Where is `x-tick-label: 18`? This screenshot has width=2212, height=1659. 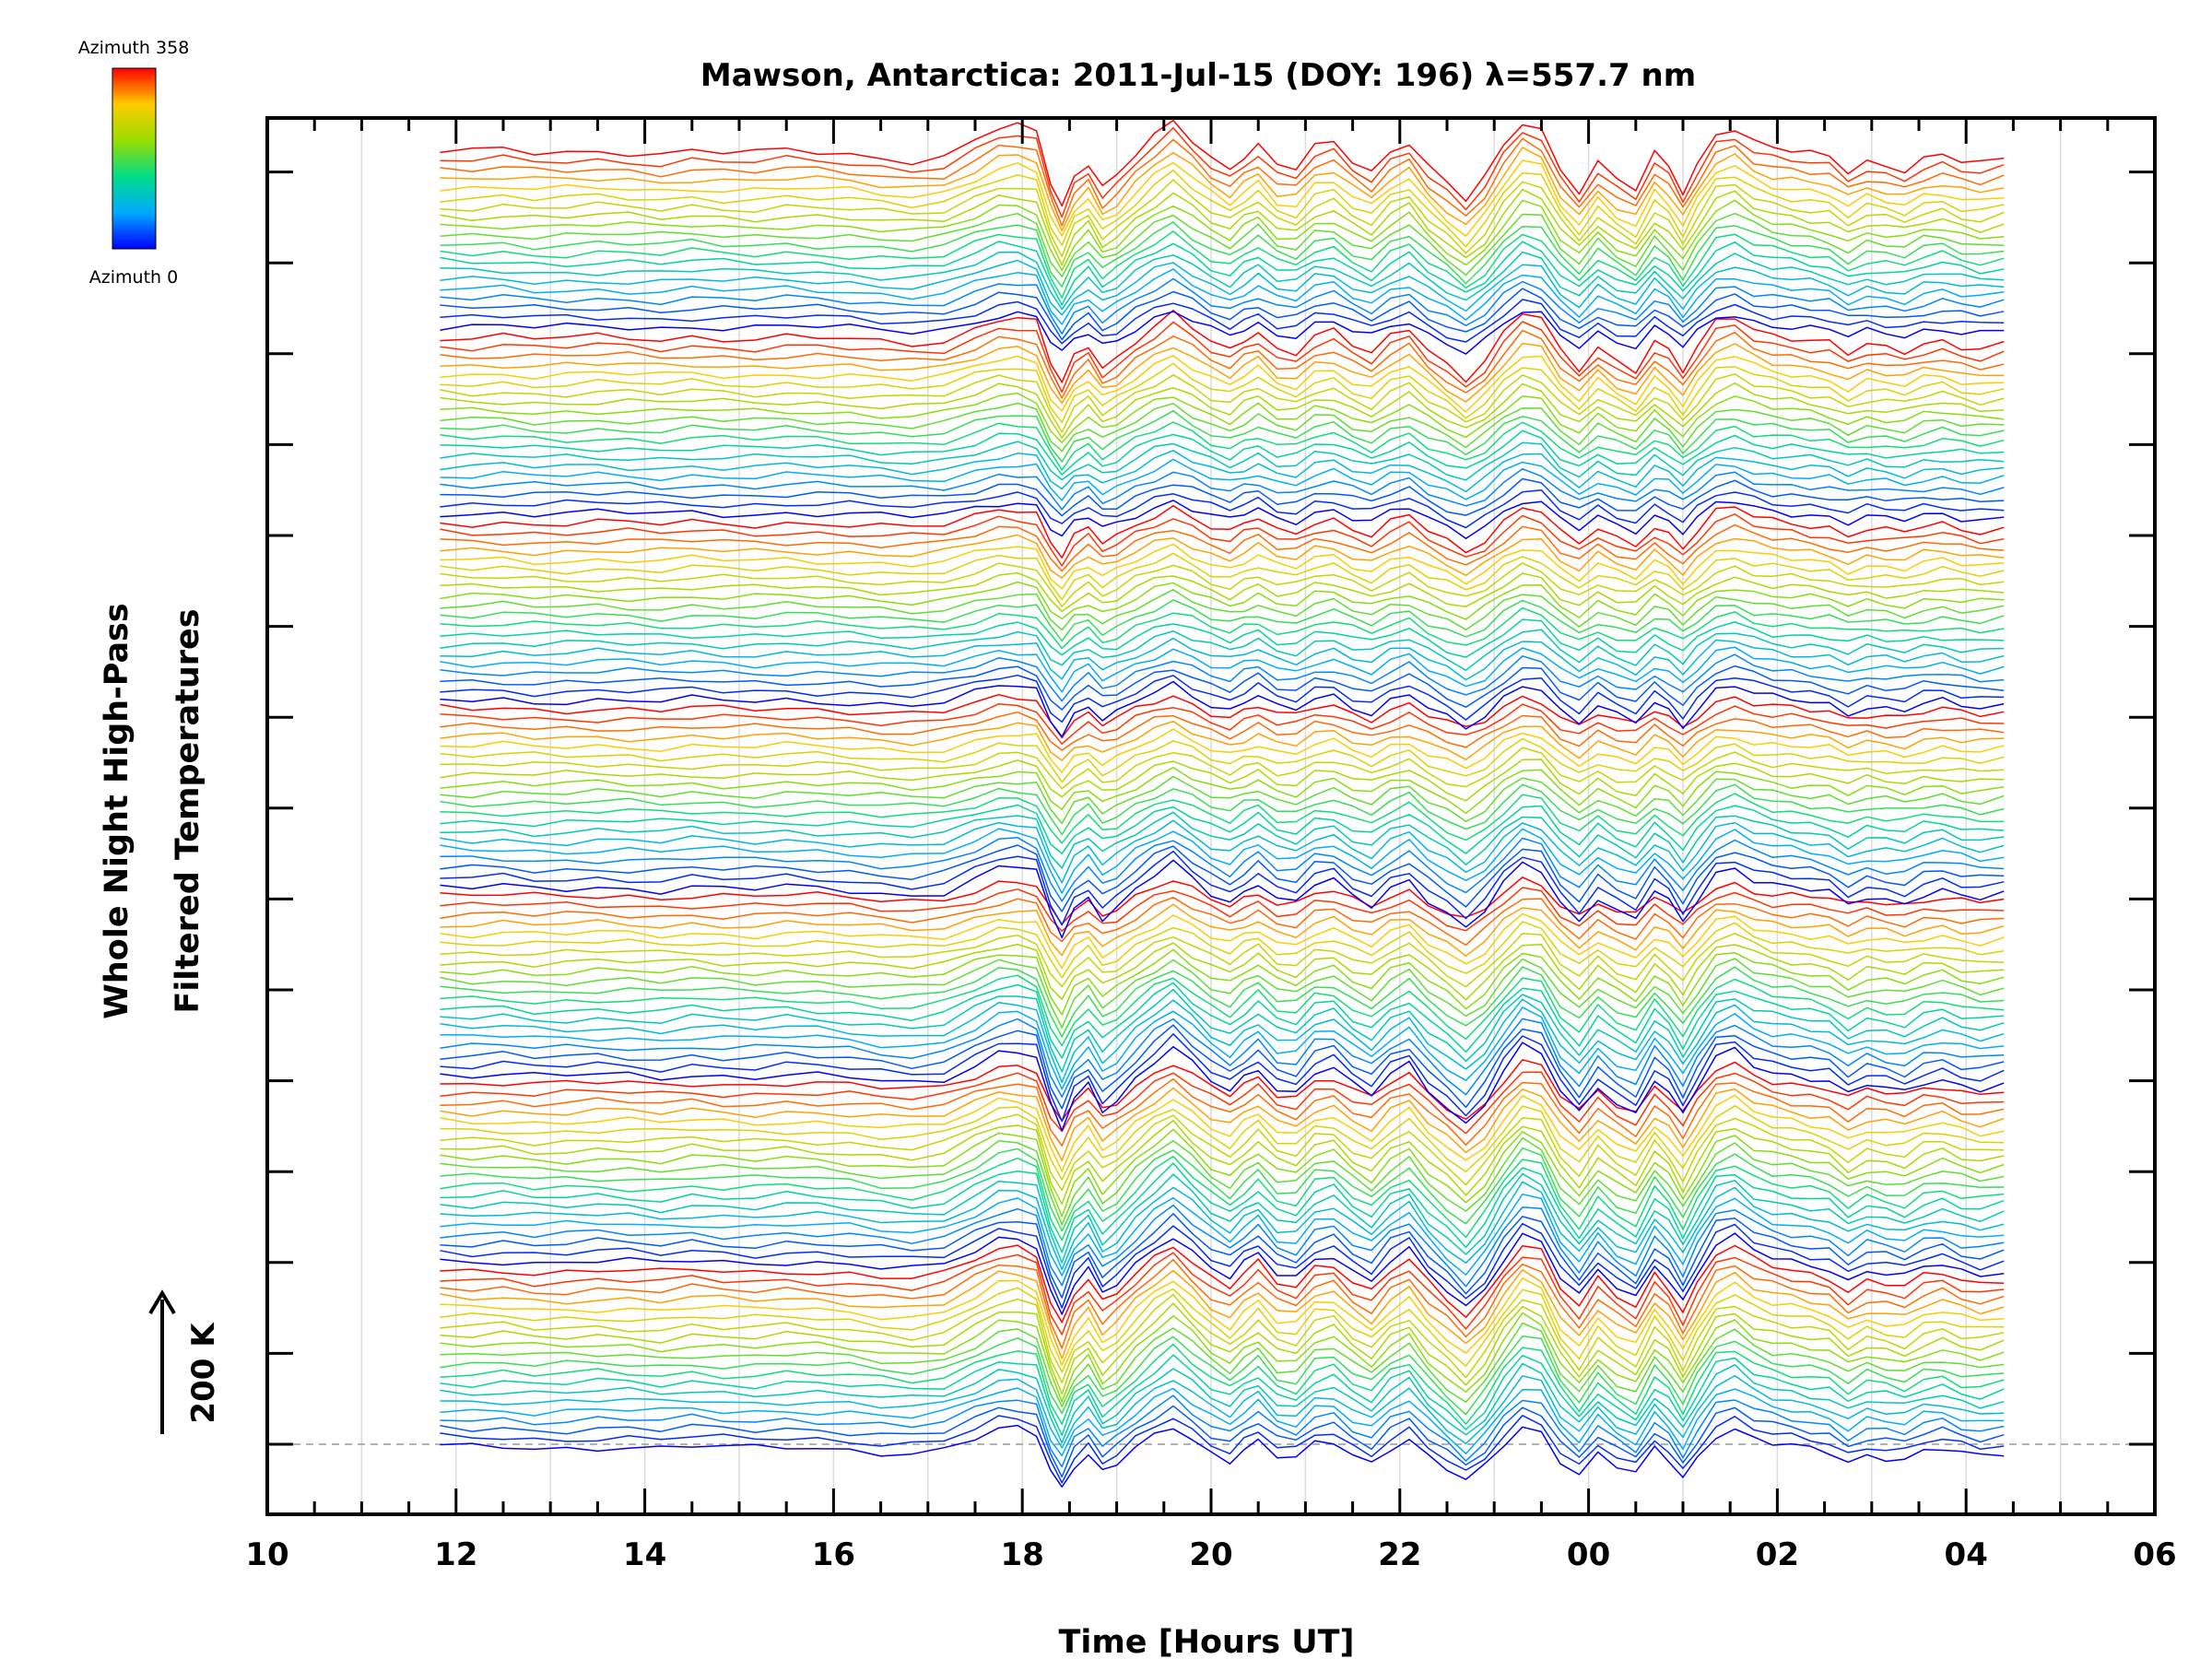
x-tick-label: 18 is located at coordinates (1022, 1554).